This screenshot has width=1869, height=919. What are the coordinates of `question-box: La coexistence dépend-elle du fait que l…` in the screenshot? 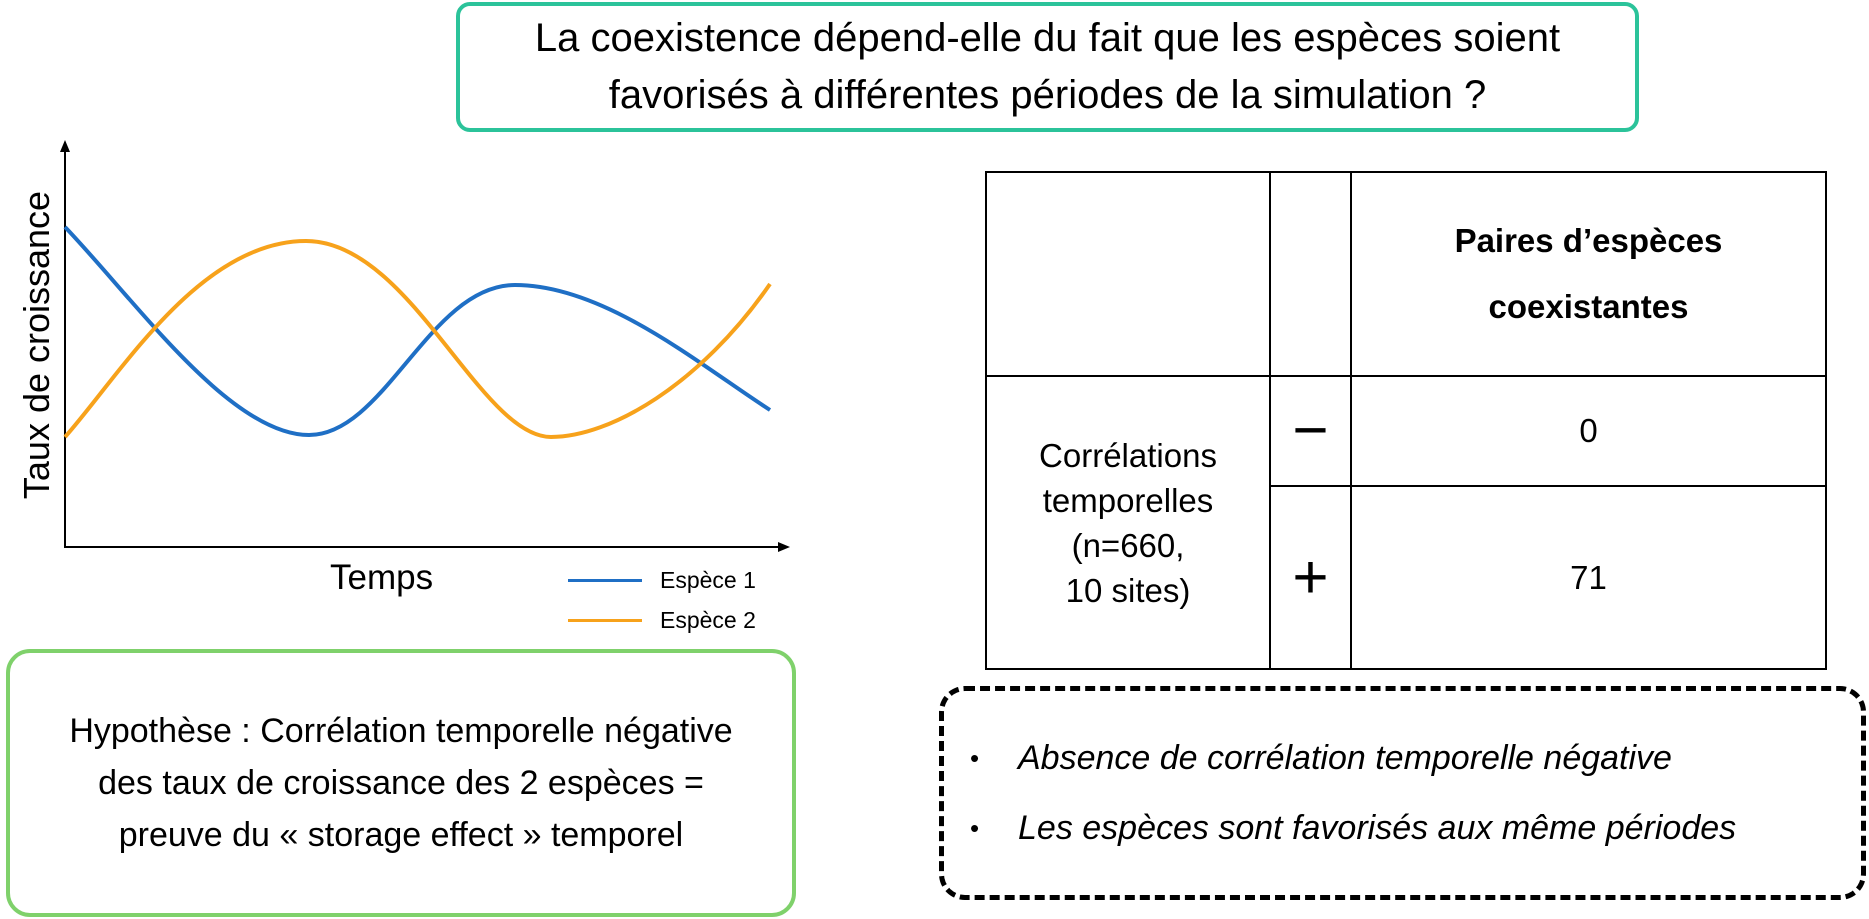 It's located at (1047, 67).